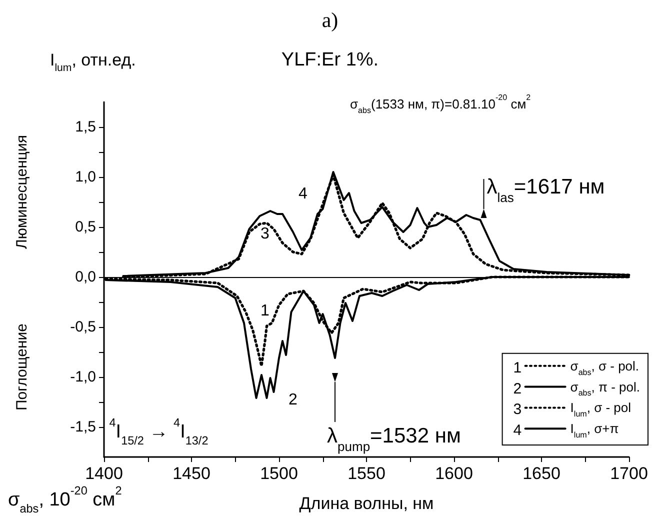  What do you see at coordinates (517, 389) in the screenshot?
I see `text: 2` at bounding box center [517, 389].